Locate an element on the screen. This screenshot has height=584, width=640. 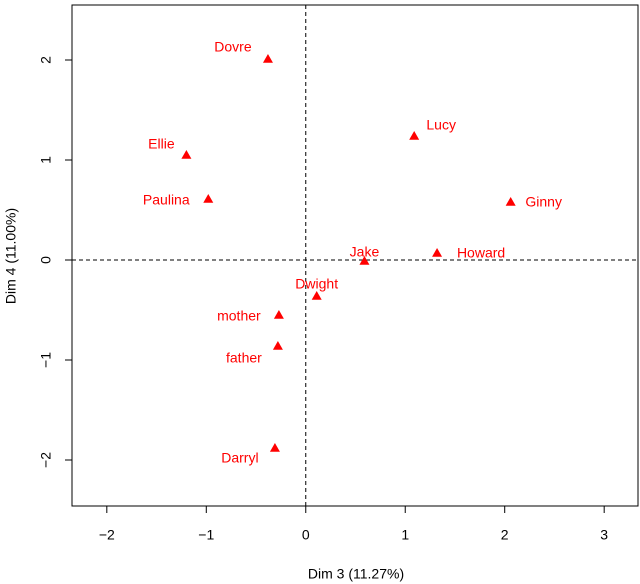
point-label: Ginny is located at coordinates (543, 202).